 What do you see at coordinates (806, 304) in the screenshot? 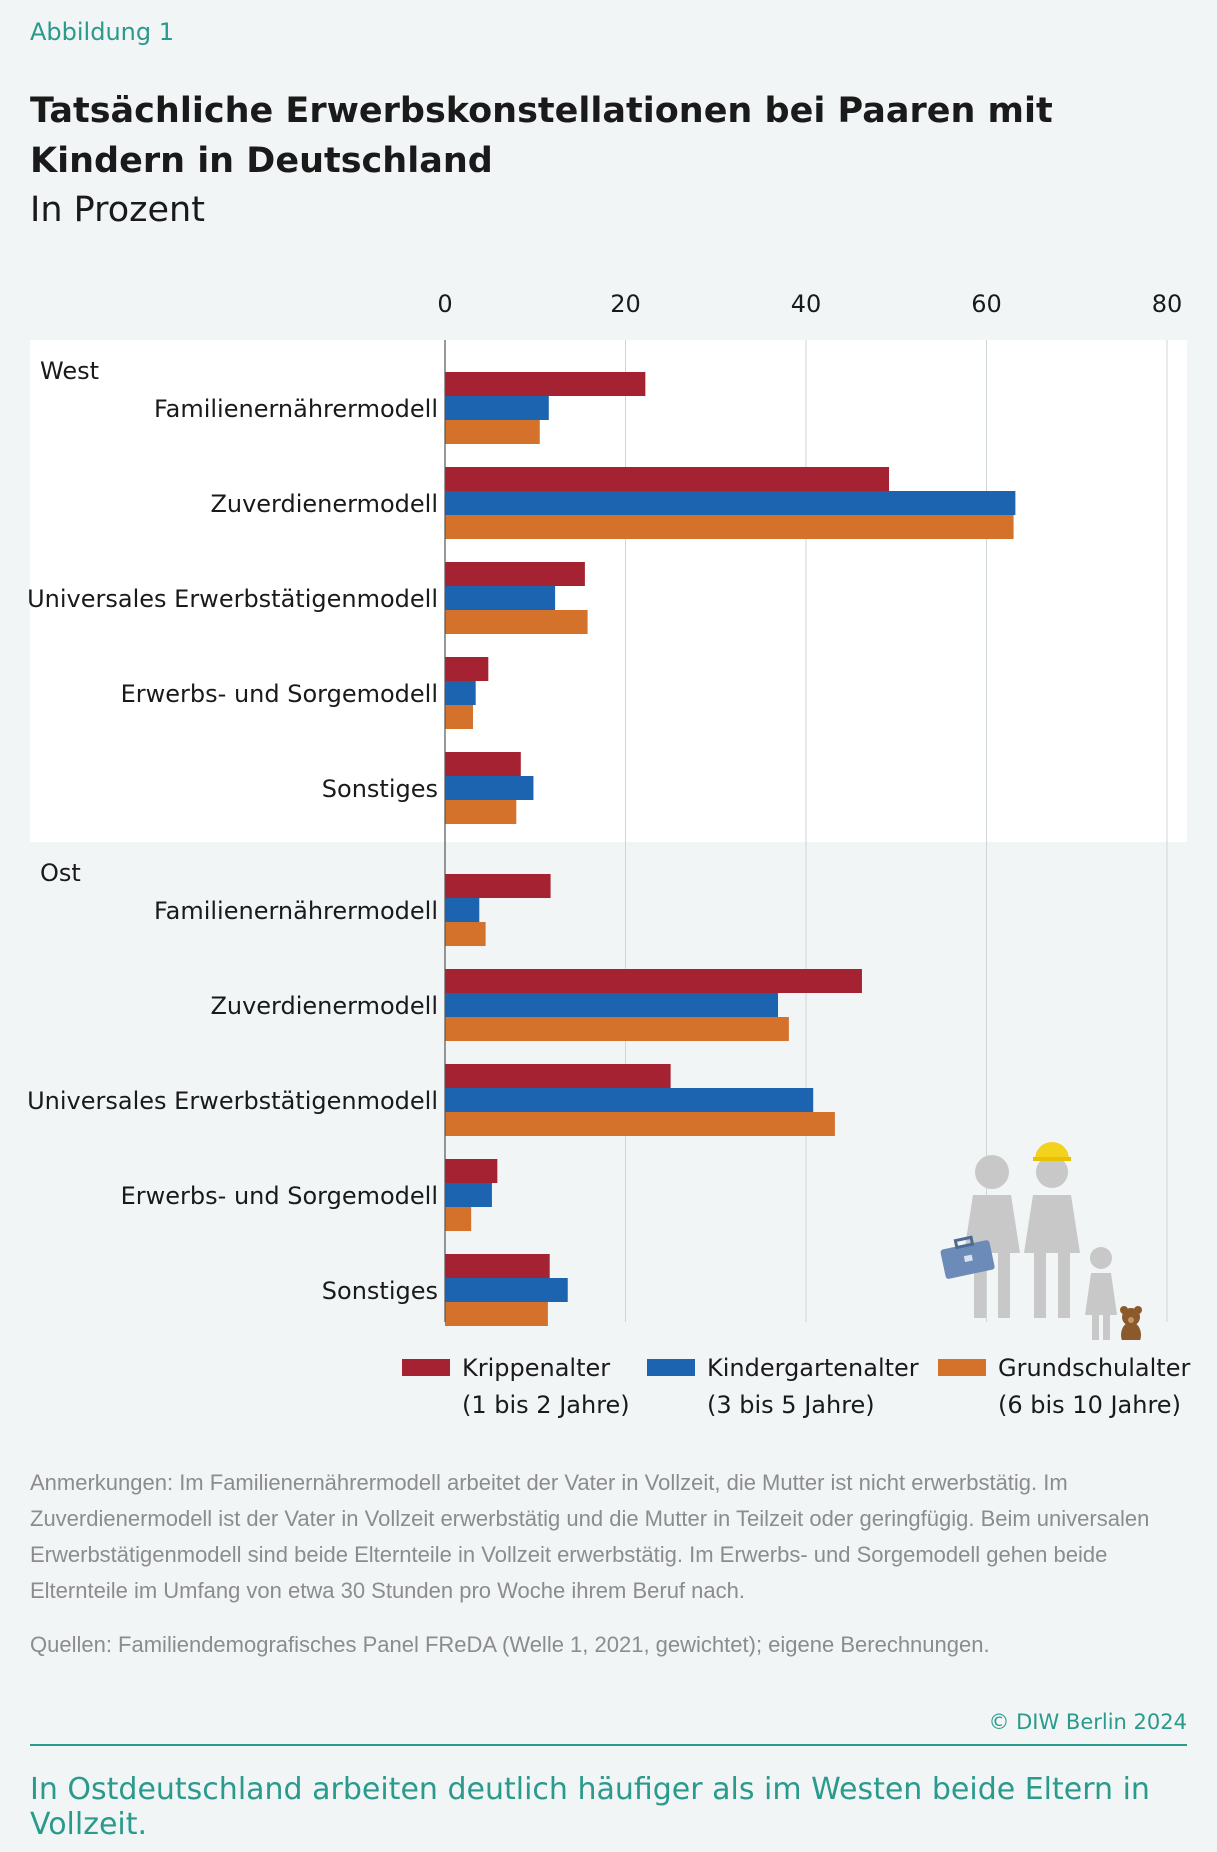
I see `x-tick-label: 40` at bounding box center [806, 304].